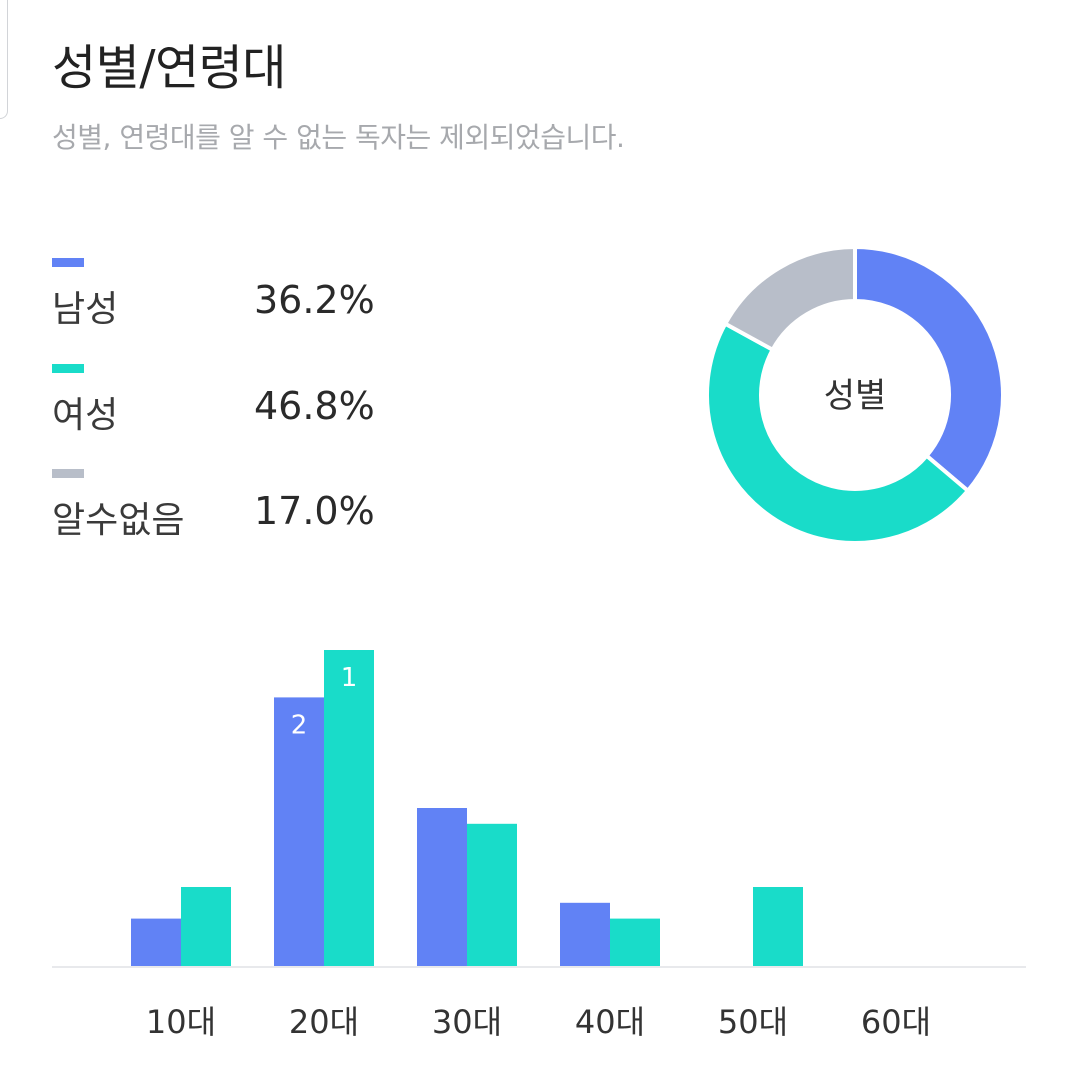 This screenshot has height=1077, width=1078. What do you see at coordinates (4, 59) in the screenshot?
I see `frame-edge` at bounding box center [4, 59].